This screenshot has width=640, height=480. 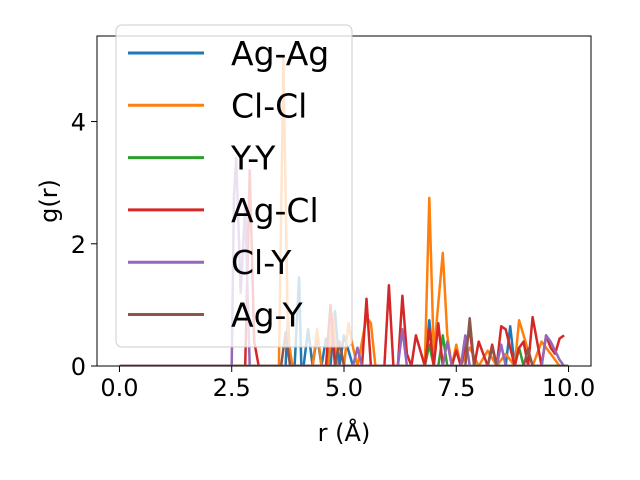 What do you see at coordinates (456, 388) in the screenshot?
I see `x-tick-label: 7.5` at bounding box center [456, 388].